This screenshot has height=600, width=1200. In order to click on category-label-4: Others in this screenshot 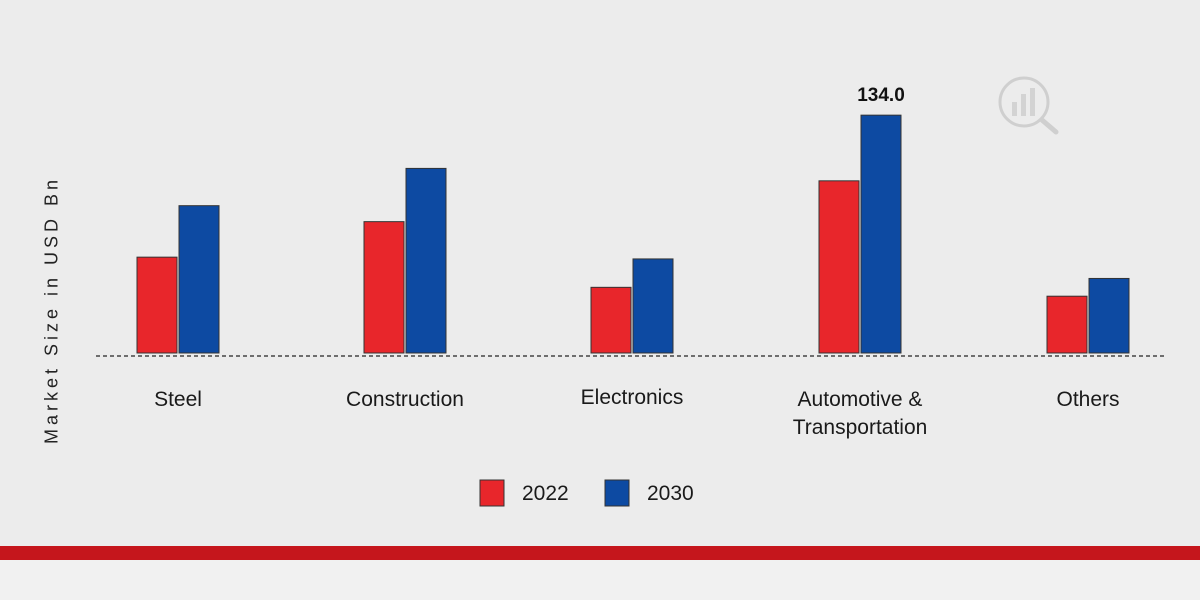, I will do `click(1087, 399)`.